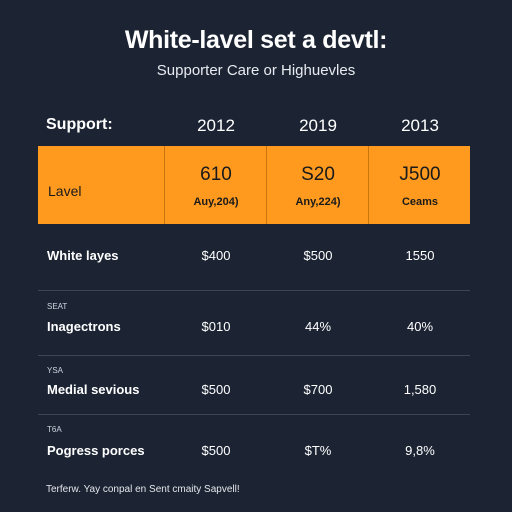  Describe the element at coordinates (93, 389) in the screenshot. I see `row-label: Medial sevious` at that location.